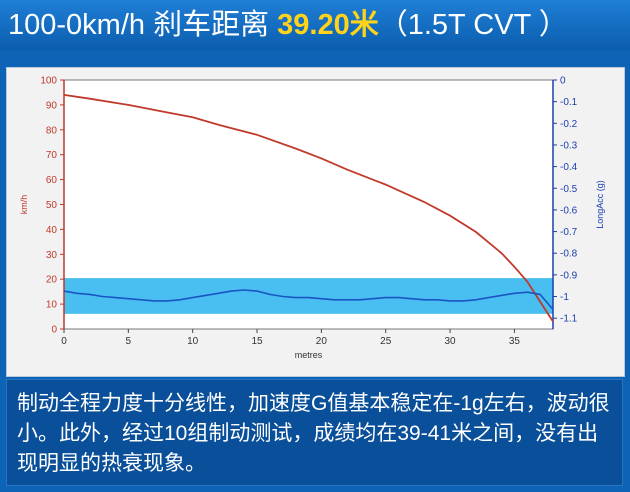  Describe the element at coordinates (569, 124) in the screenshot. I see `y2-tick-label: -0.2` at that location.